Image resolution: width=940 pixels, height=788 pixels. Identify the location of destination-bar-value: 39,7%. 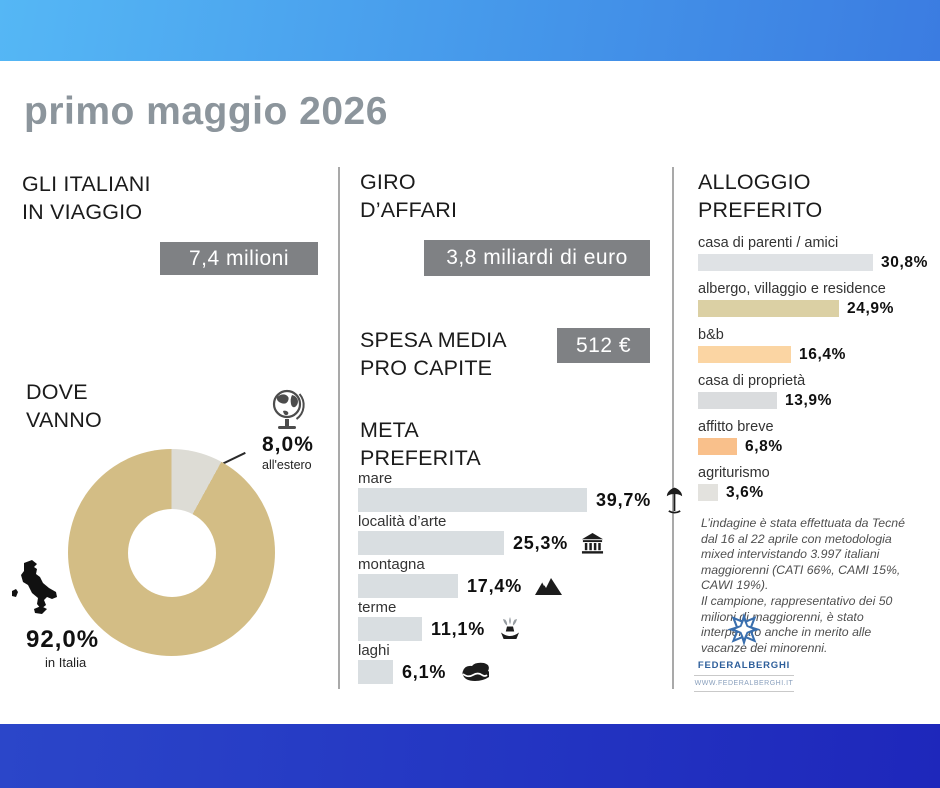
(624, 499).